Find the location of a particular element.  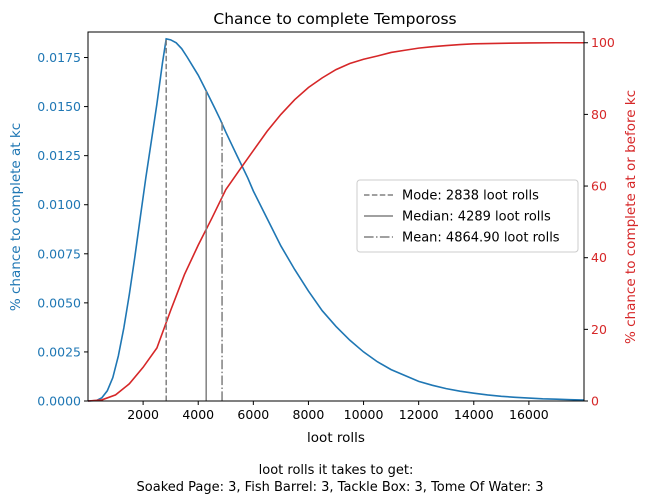

legend-box is located at coordinates (467, 216).